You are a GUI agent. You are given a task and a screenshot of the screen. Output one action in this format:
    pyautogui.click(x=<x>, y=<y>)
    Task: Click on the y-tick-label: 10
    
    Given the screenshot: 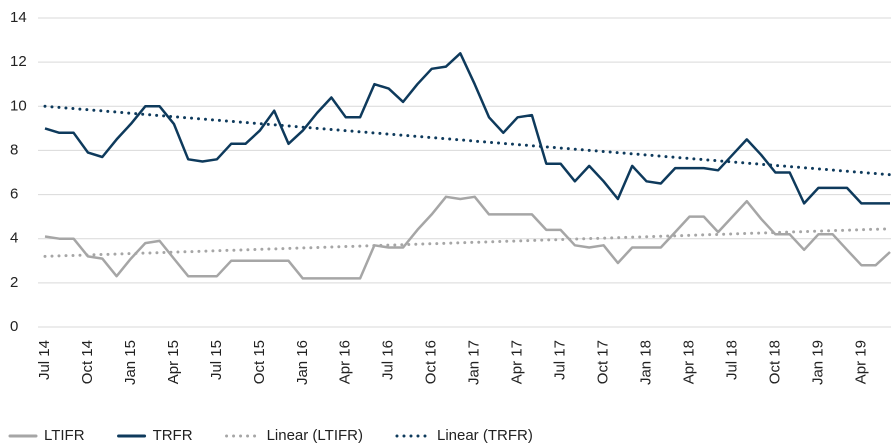 What is the action you would take?
    pyautogui.click(x=18, y=105)
    